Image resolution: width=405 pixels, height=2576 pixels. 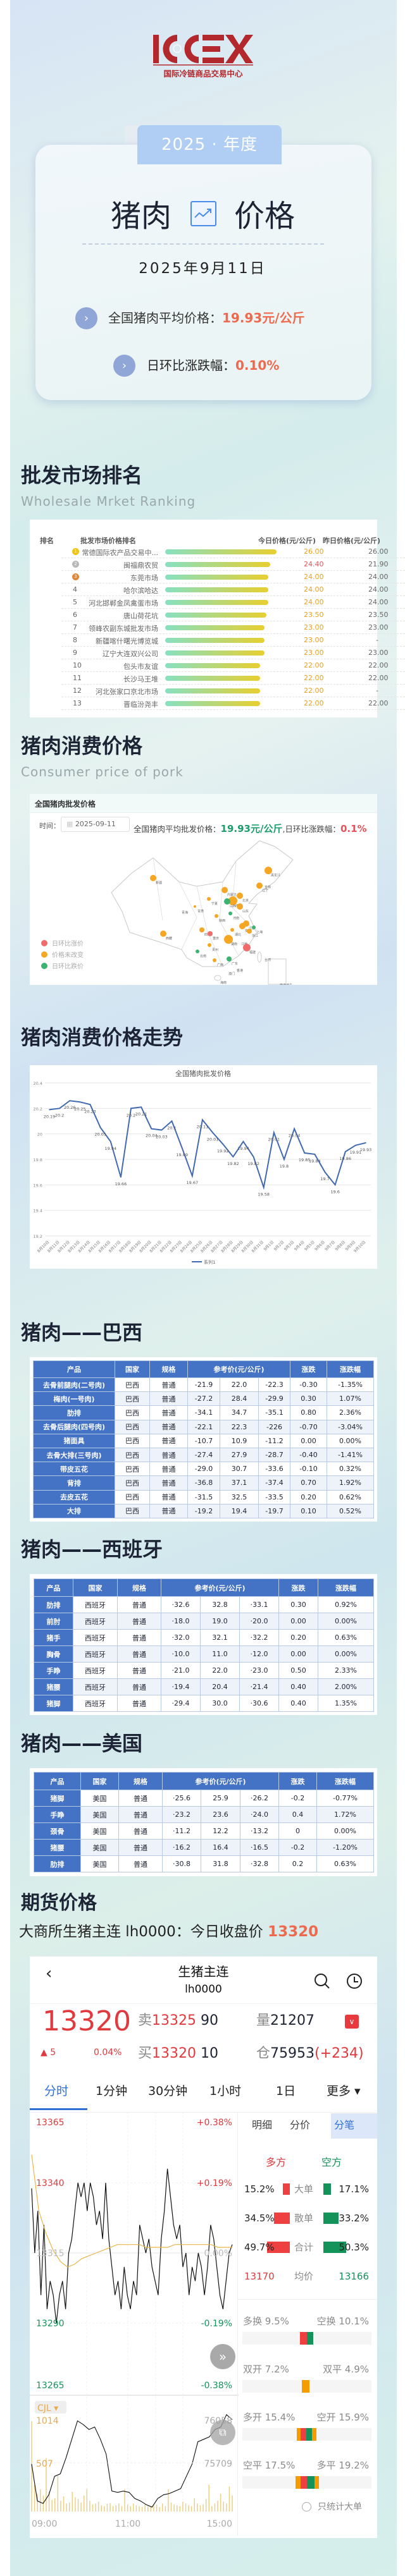 I want to click on axis-down-pct: -0.19%, so click(x=216, y=2324).